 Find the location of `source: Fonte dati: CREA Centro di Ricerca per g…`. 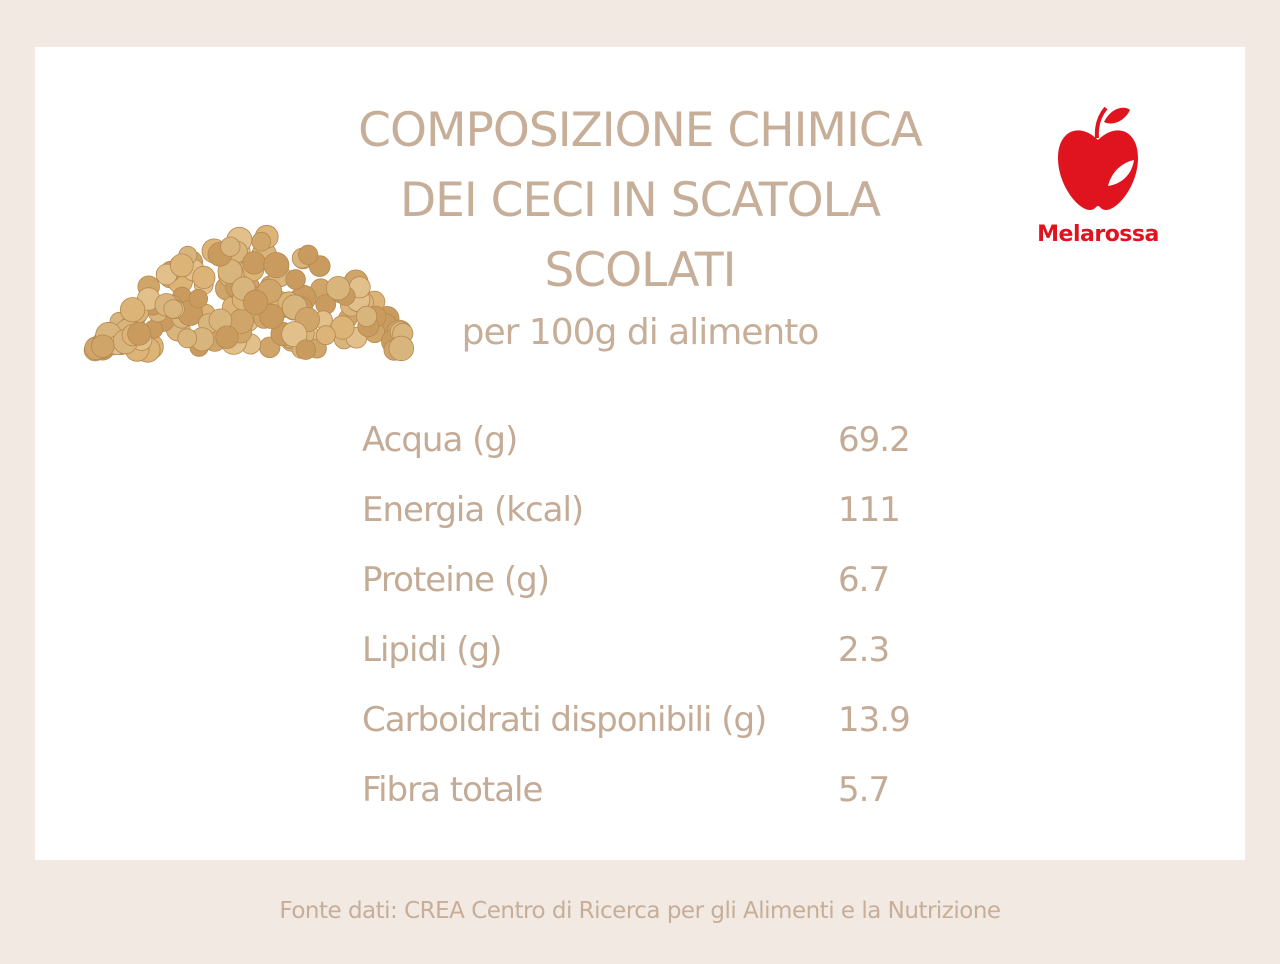

source: Fonte dati: CREA Centro di Ricerca per g… is located at coordinates (640, 911).